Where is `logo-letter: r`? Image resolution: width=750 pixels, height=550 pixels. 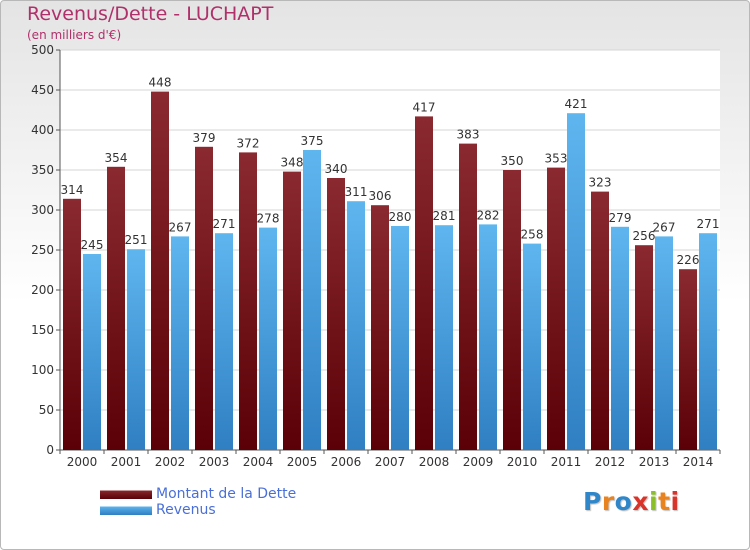 logo-letter: r is located at coordinates (608, 501).